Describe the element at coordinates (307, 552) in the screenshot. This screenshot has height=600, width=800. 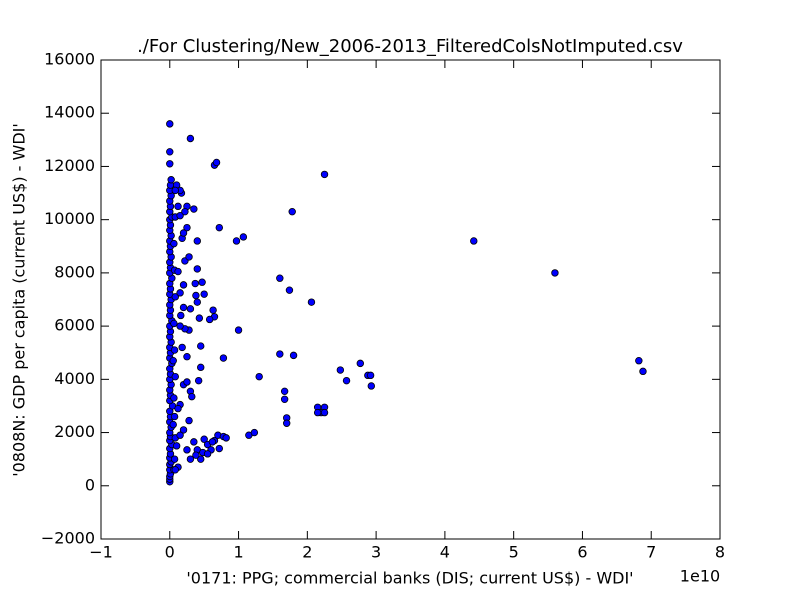
I see `x-tick-label: 2` at that location.